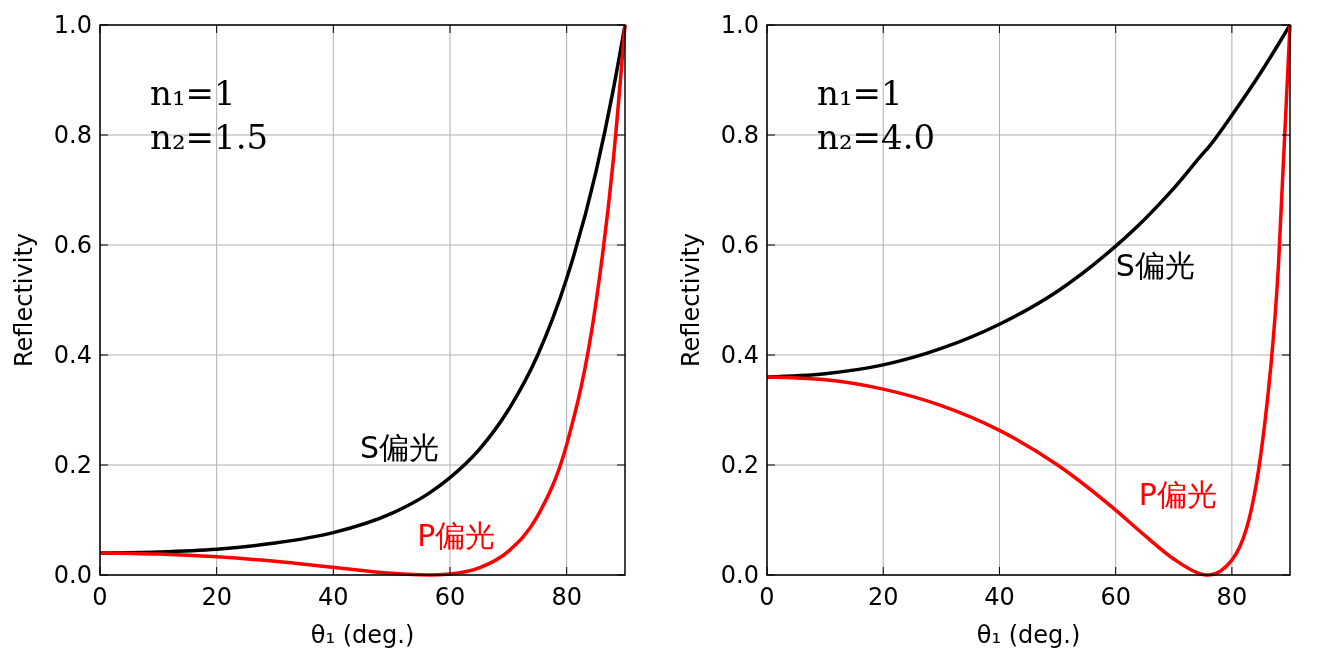  I want to click on annotation: n₂=4.0, so click(876, 137).